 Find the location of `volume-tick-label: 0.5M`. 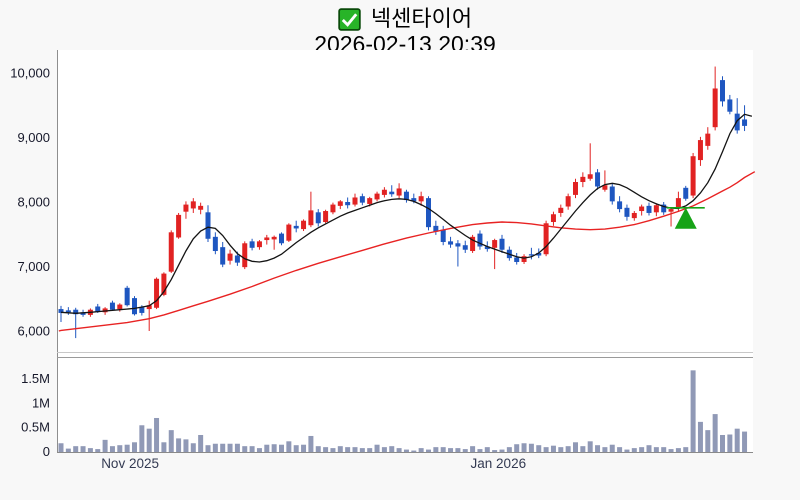

volume-tick-label: 0.5M is located at coordinates (35, 427).